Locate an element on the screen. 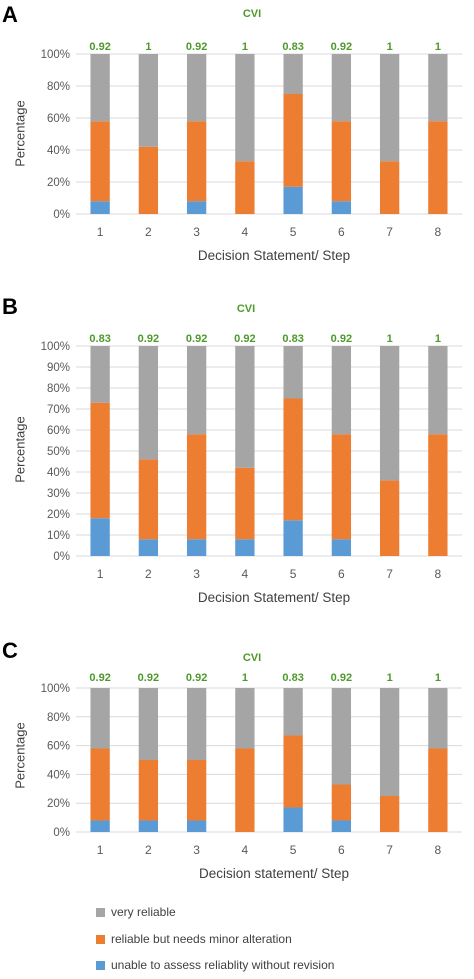 The height and width of the screenshot is (979, 474). panel-label: A is located at coordinates (10, 14).